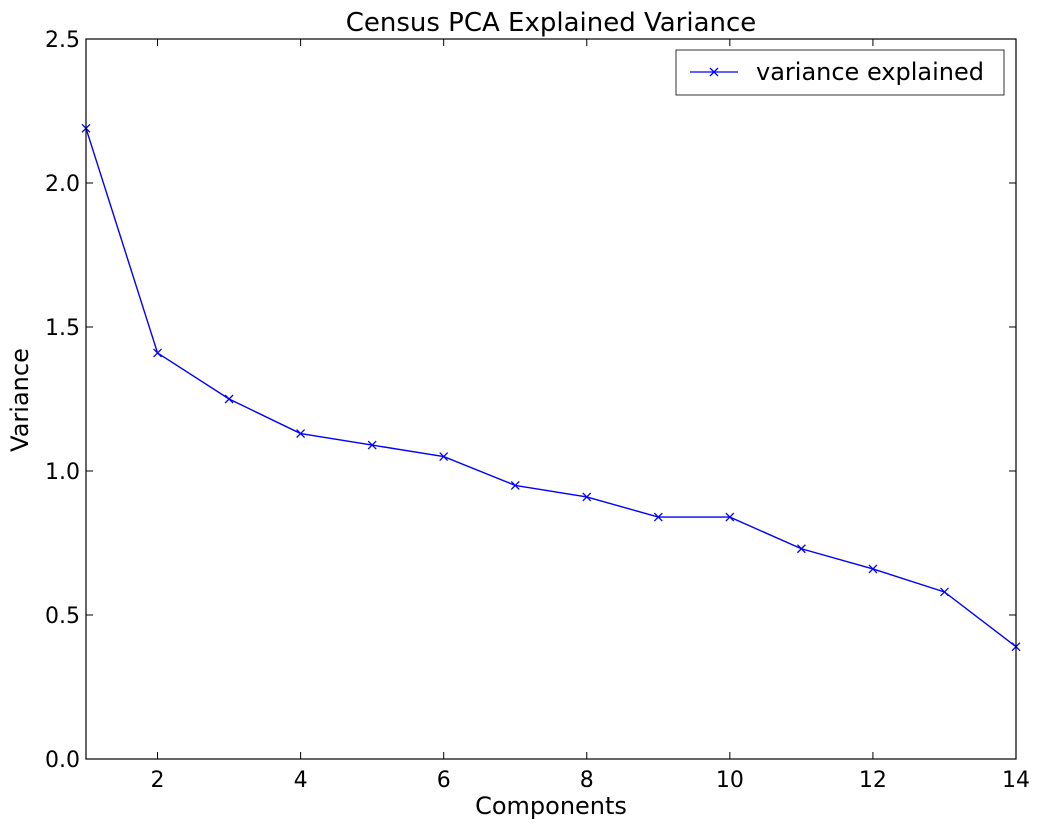 This screenshot has height=829, width=1042. I want to click on x-axis-label: Components, so click(551, 806).